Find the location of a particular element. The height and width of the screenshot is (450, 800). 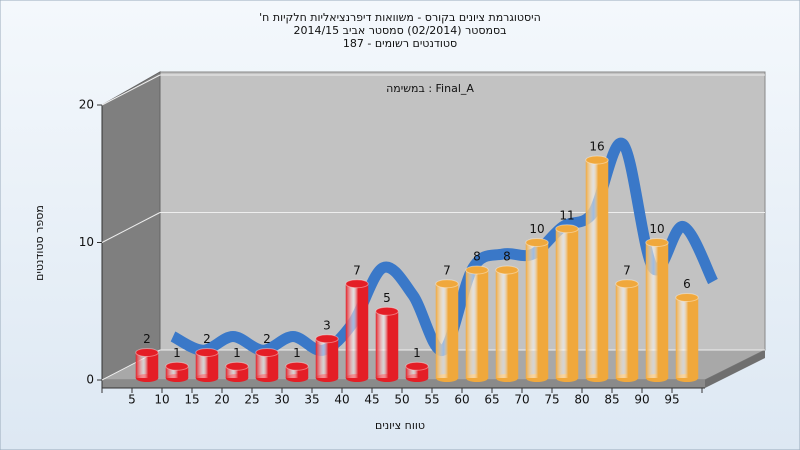

x-tick-label: 55 is located at coordinates (431, 400).